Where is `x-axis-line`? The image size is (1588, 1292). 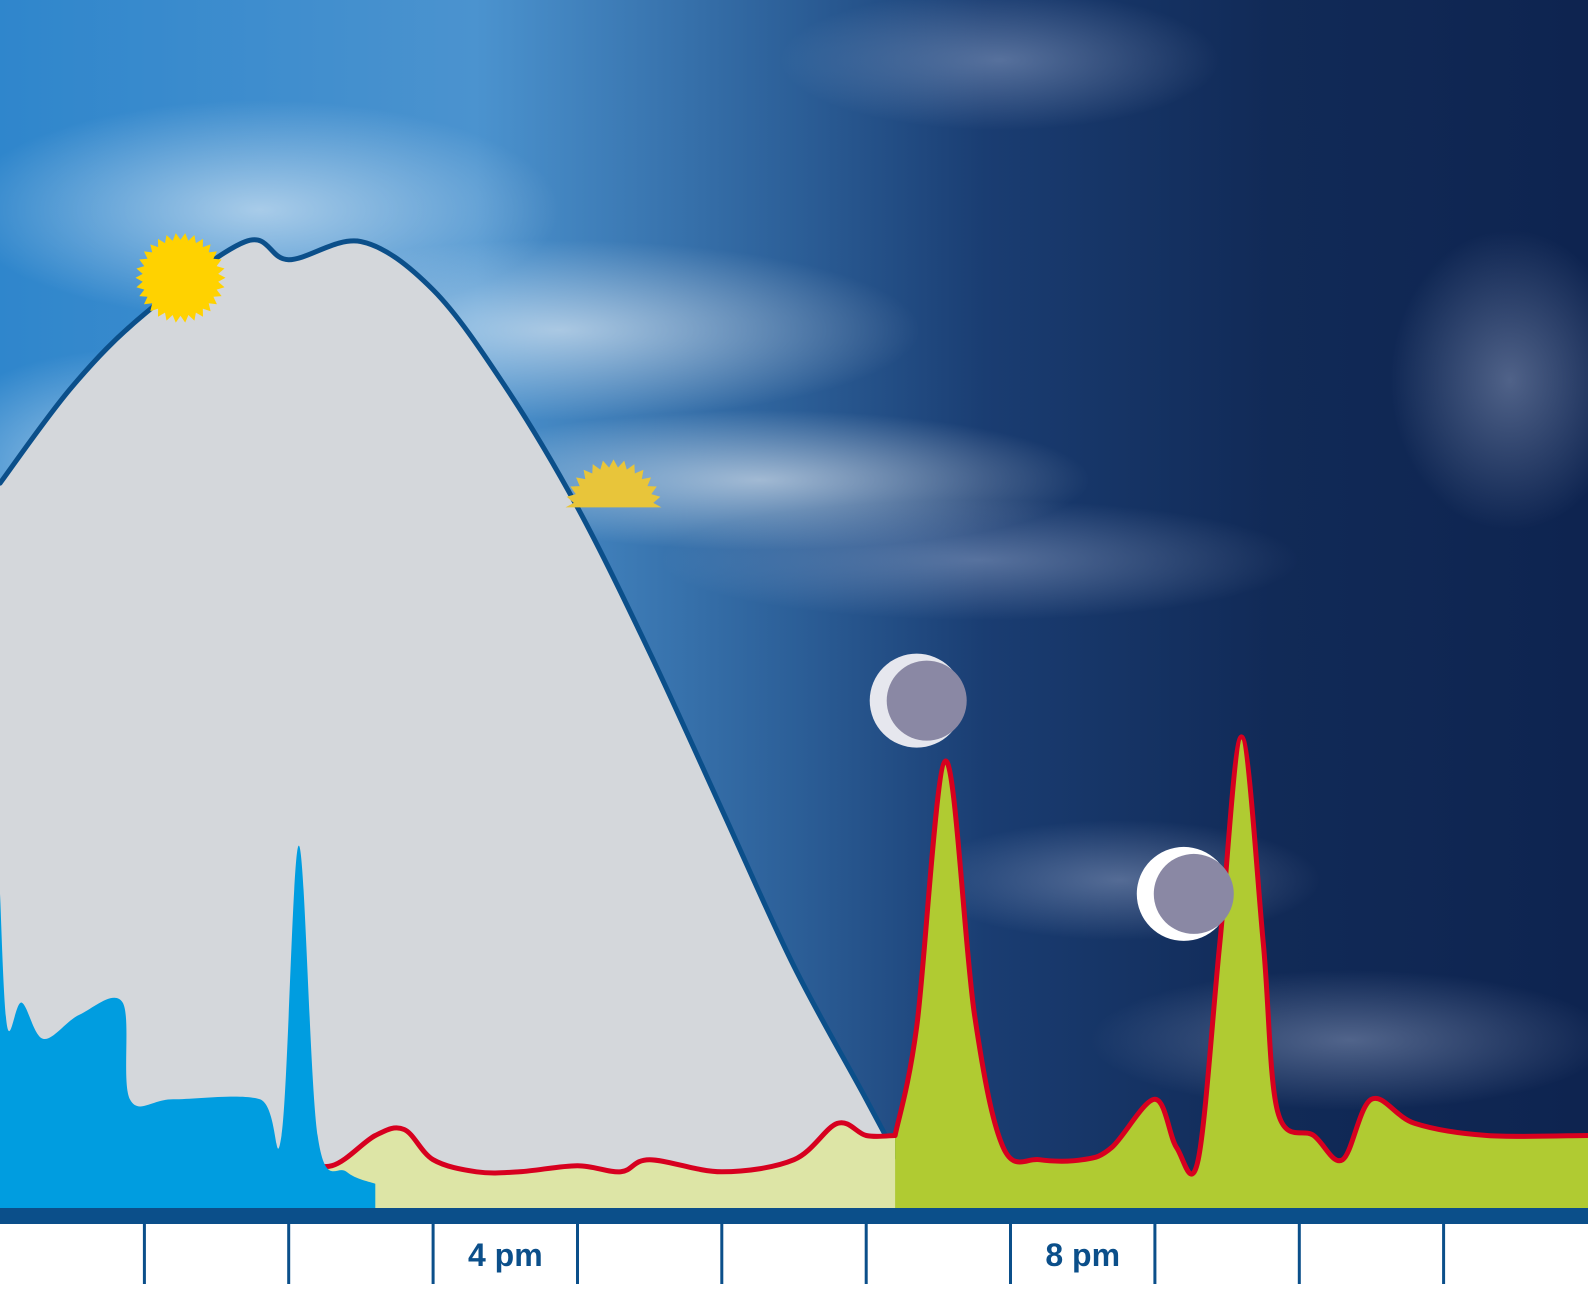 x-axis-line is located at coordinates (794, 1216).